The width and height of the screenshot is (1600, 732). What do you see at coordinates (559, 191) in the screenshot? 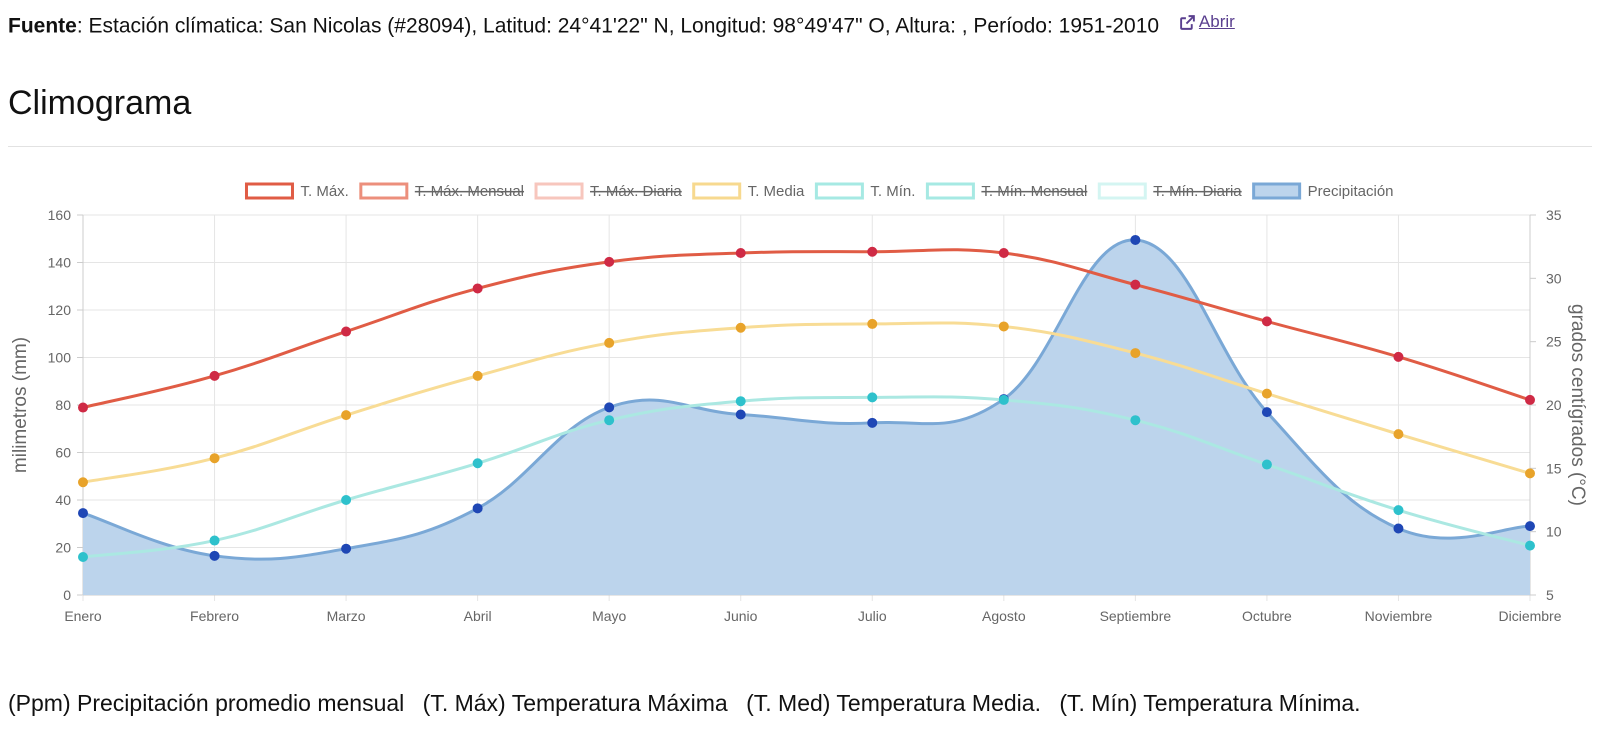
I see `legend-swatch-t-máx-diaria` at bounding box center [559, 191].